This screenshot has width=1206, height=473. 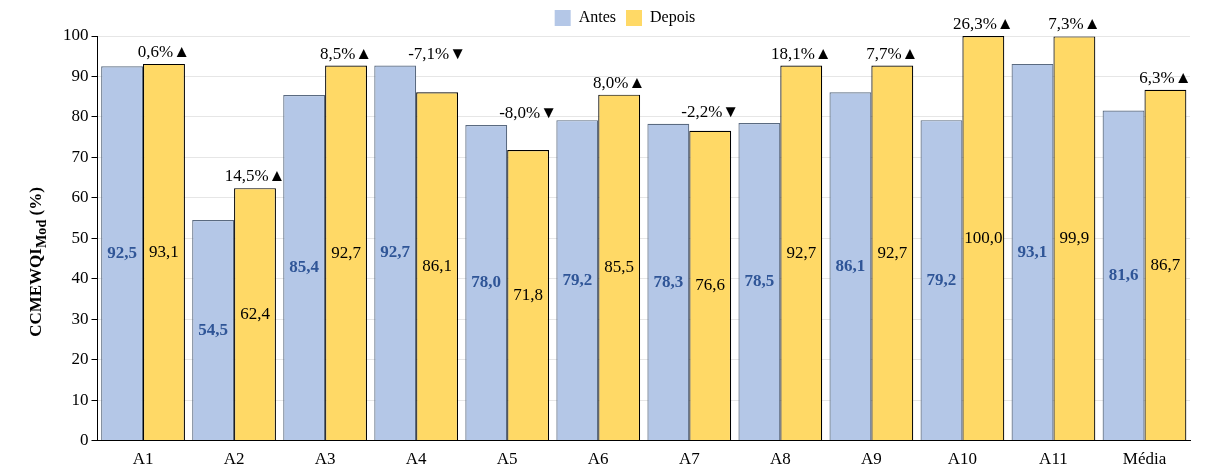 What do you see at coordinates (325, 459) in the screenshot?
I see `x-tick-label: A3` at bounding box center [325, 459].